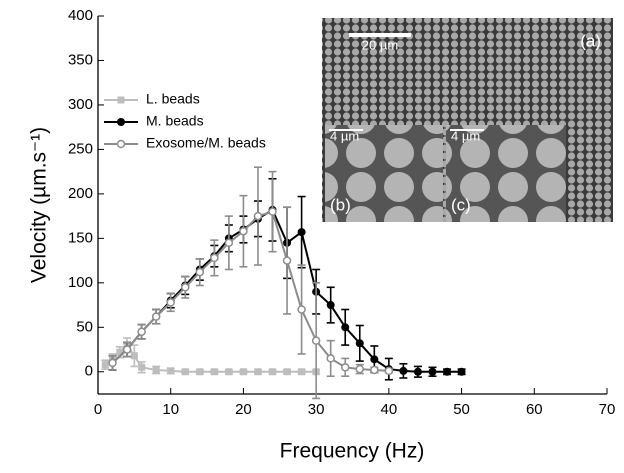 The width and height of the screenshot is (624, 473). Describe the element at coordinates (80, 15) in the screenshot. I see `y-tick-label: 400` at that location.